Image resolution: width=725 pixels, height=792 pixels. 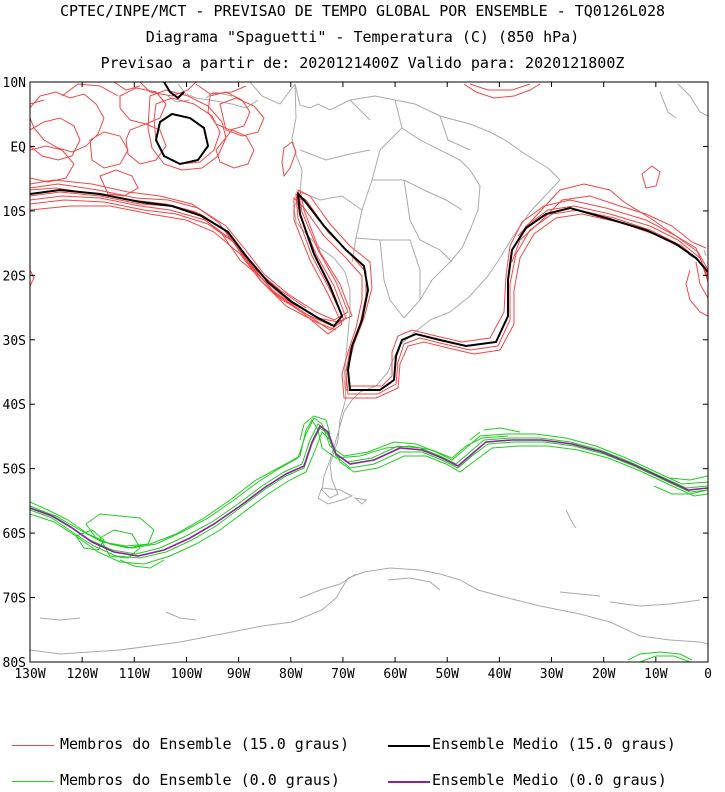 I want to click on lat-label: 70S, so click(x=14, y=599).